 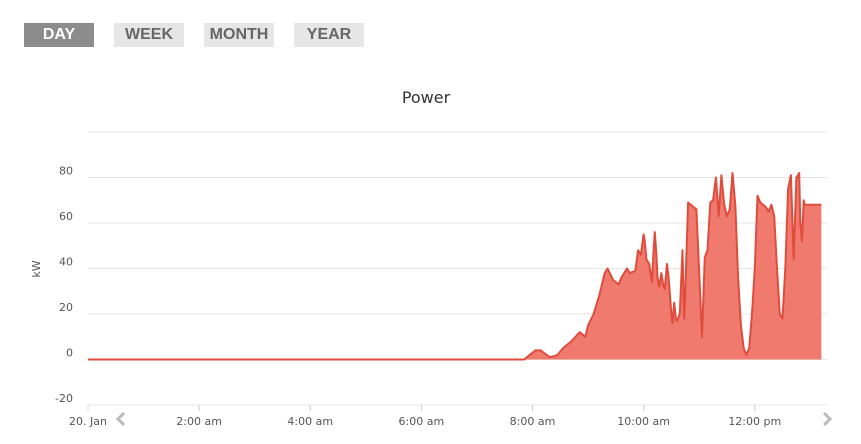 I want to click on chart-title: Power, so click(x=426, y=97).